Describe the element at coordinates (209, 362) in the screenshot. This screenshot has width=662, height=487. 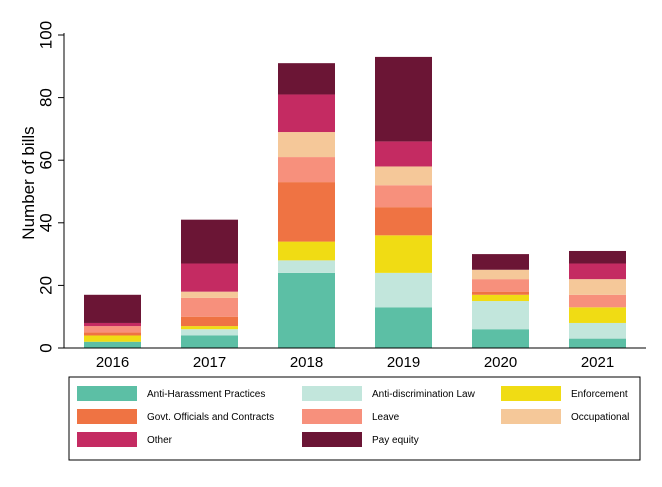
I see `x-tick-label: 2017` at that location.